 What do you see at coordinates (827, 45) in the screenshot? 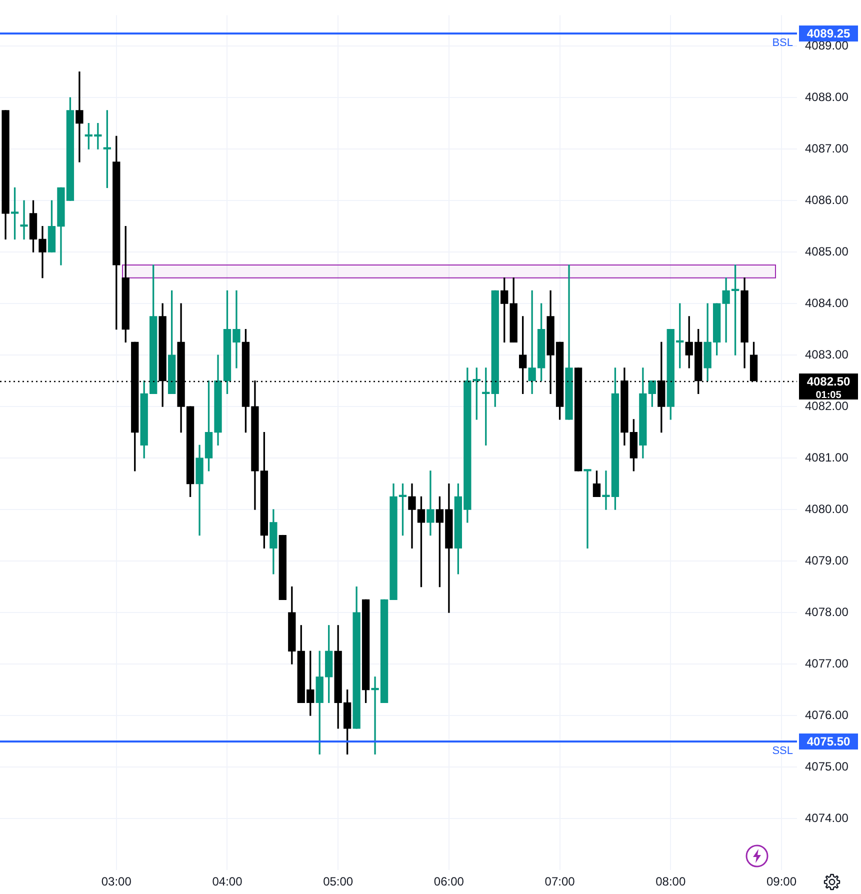
I see `y-tick-label: 4089.00` at bounding box center [827, 45].